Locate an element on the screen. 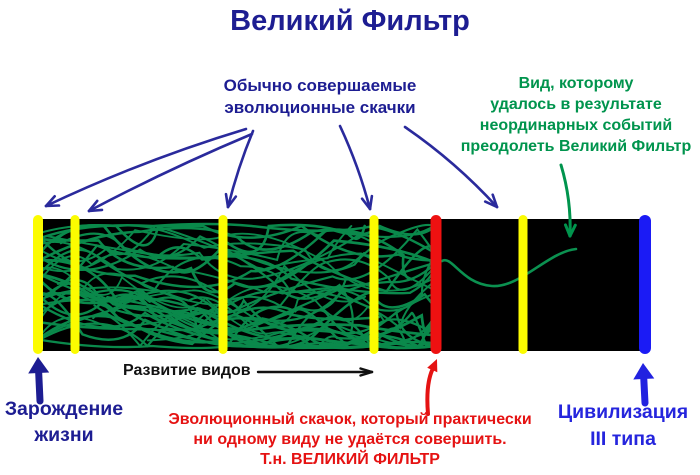 The width and height of the screenshot is (700, 475). development-arrow-head2 is located at coordinates (366, 373).